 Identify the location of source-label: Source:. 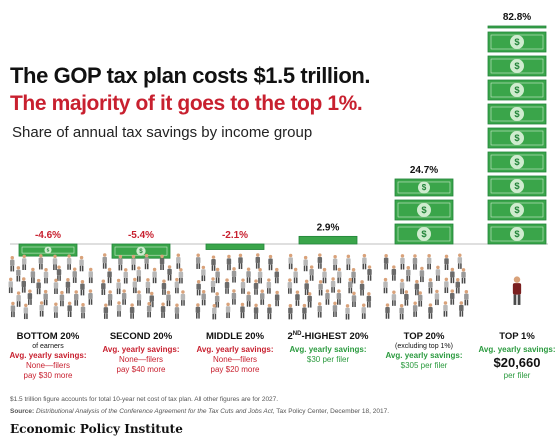
(22, 411).